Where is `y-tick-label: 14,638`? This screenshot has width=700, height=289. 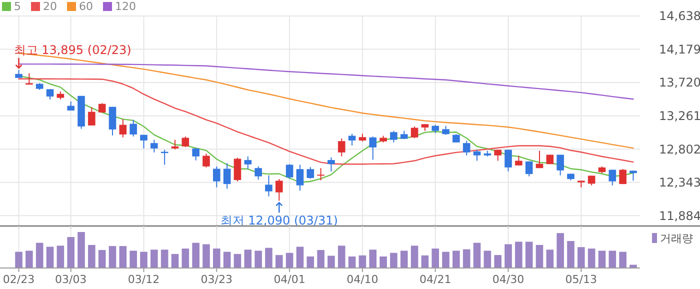 y-tick-label: 14,638 is located at coordinates (679, 16).